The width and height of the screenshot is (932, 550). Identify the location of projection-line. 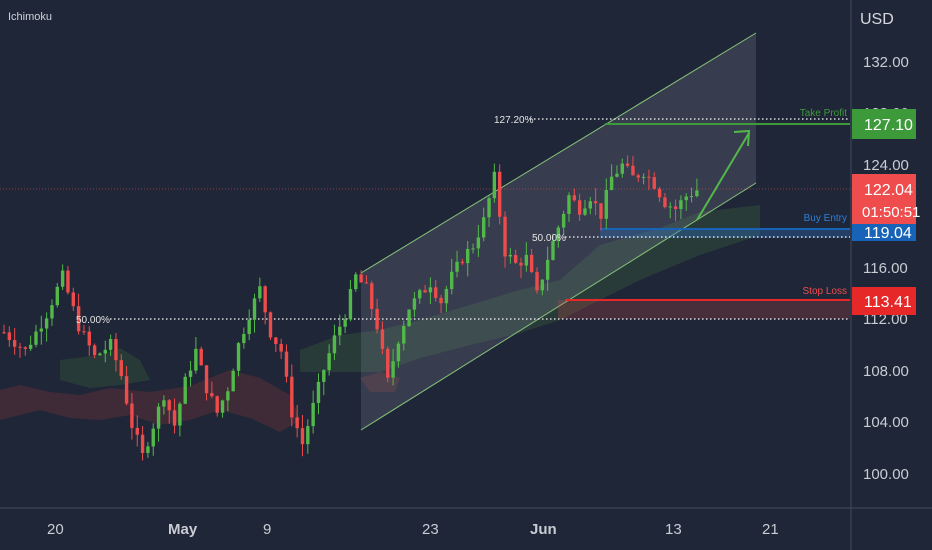
(723, 176).